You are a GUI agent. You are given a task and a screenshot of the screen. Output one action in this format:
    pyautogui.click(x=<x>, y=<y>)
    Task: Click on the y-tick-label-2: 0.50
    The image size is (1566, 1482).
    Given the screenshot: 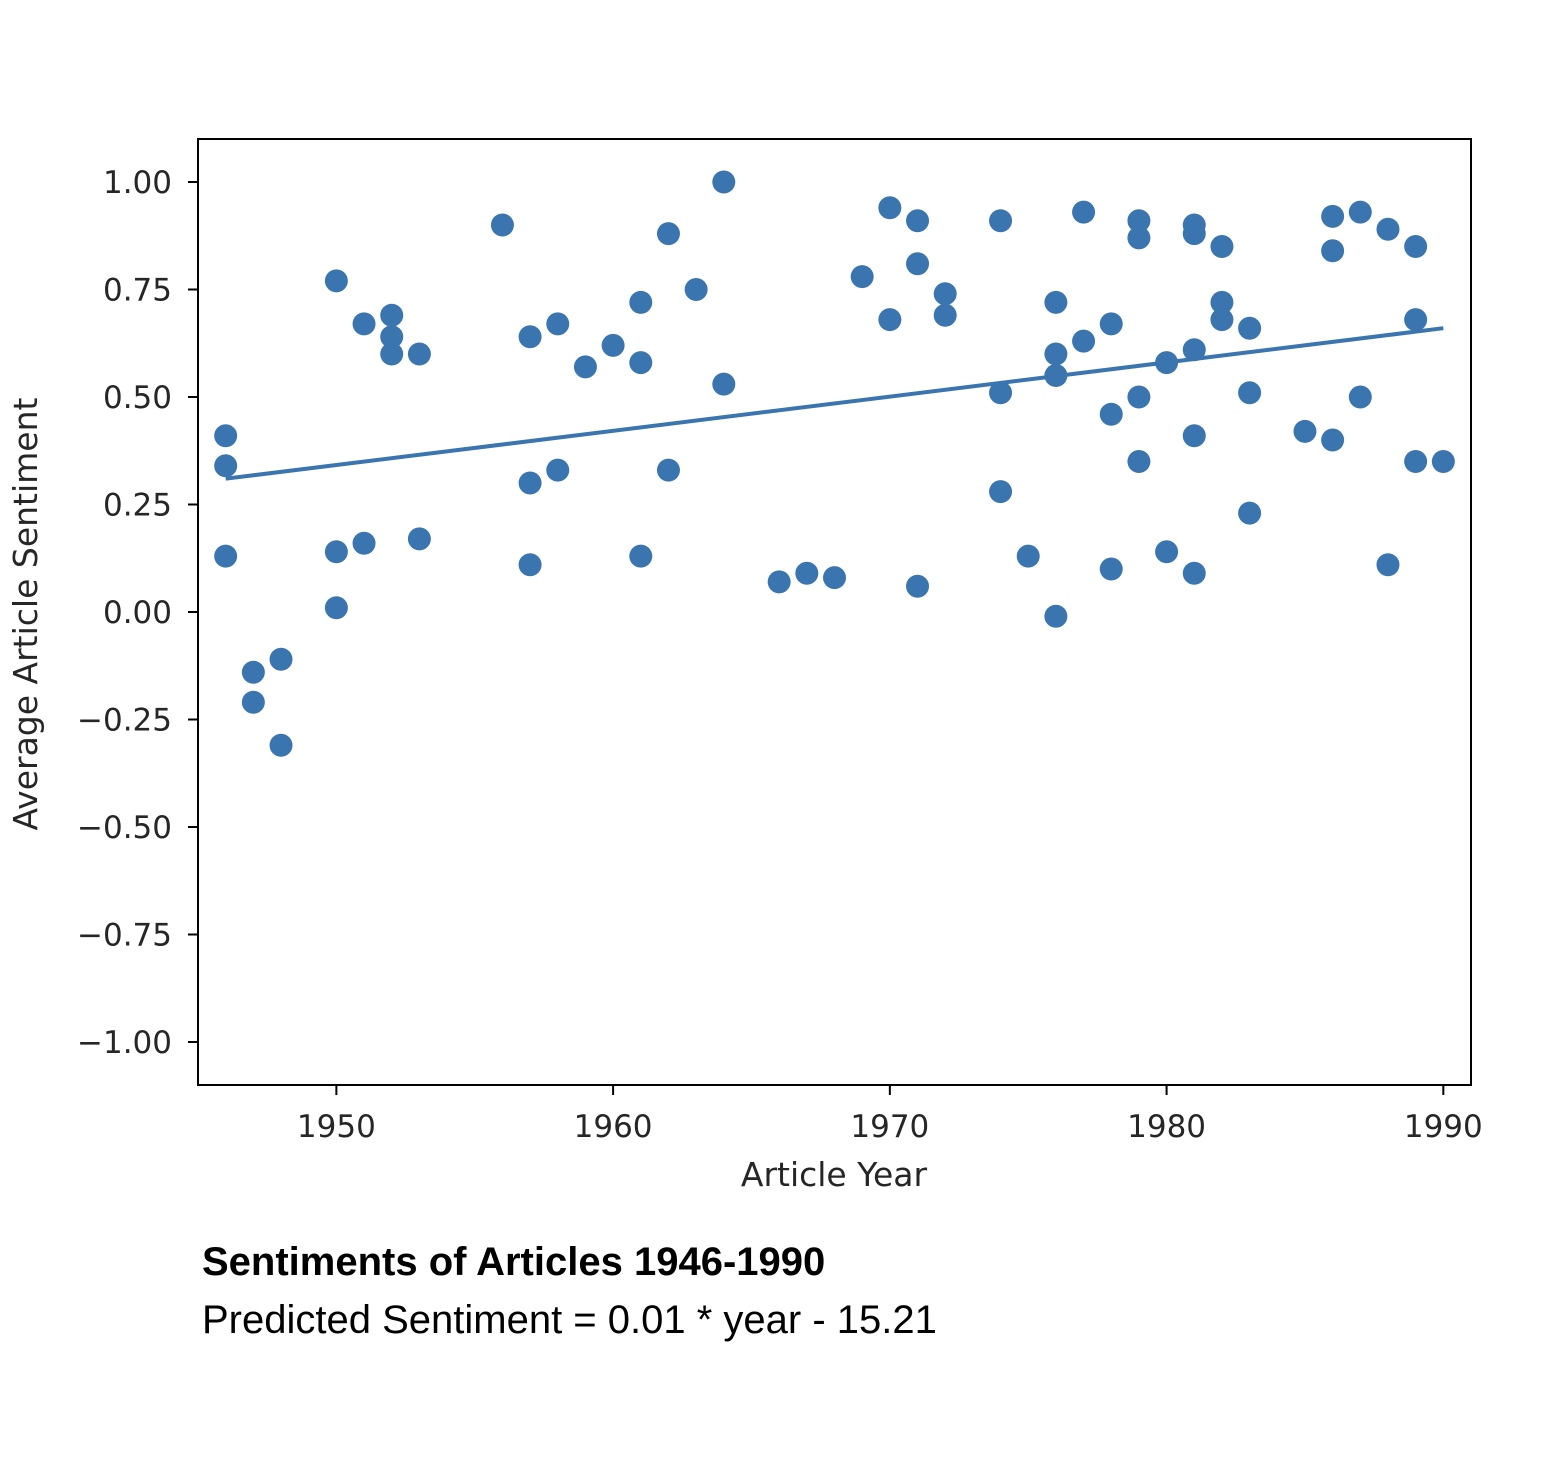 What is the action you would take?
    pyautogui.click(x=137, y=398)
    